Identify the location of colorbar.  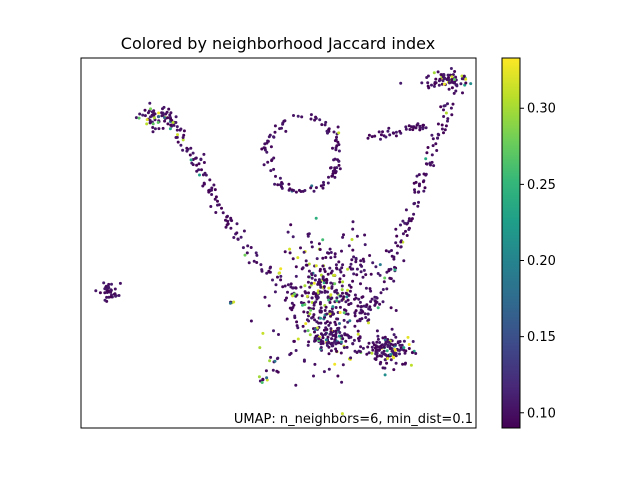
(511, 243).